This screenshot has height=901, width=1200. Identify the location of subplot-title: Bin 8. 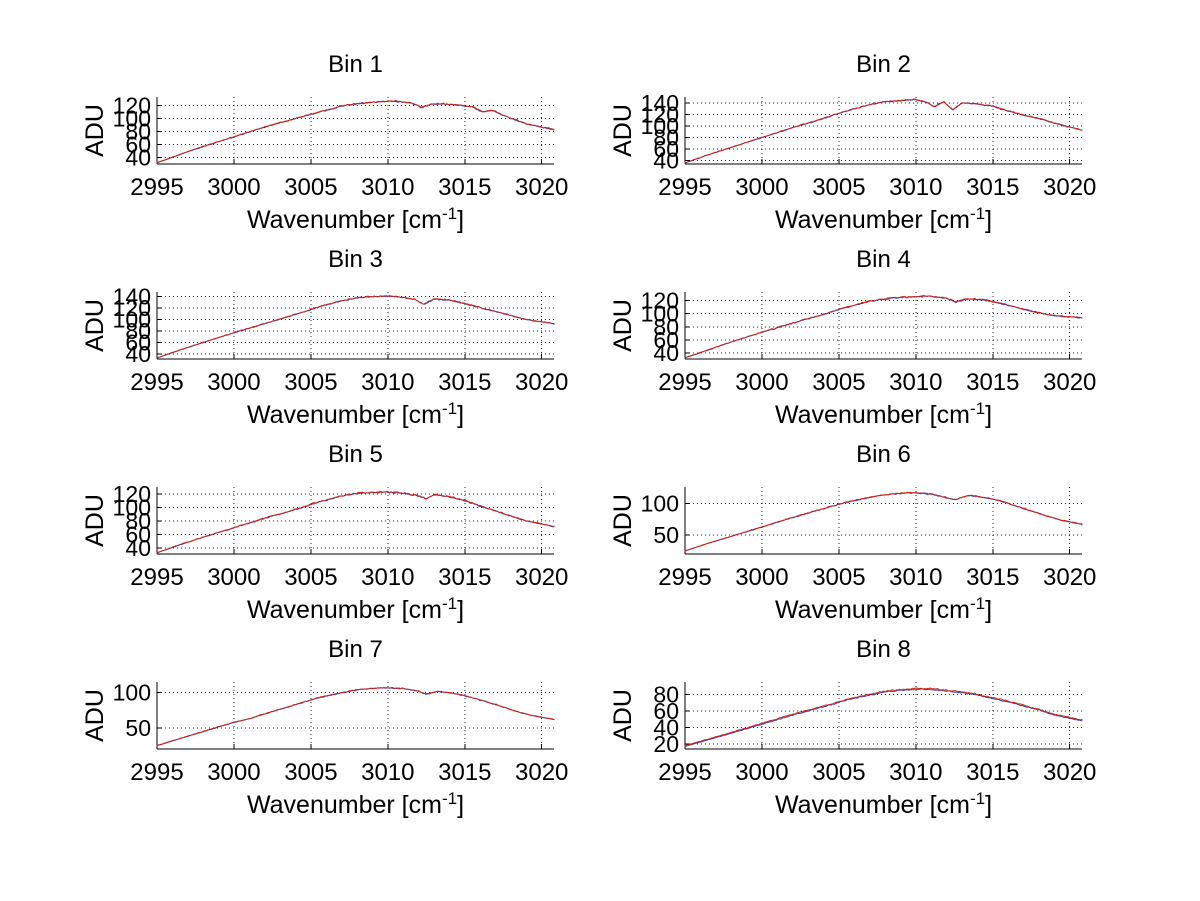
(883, 649).